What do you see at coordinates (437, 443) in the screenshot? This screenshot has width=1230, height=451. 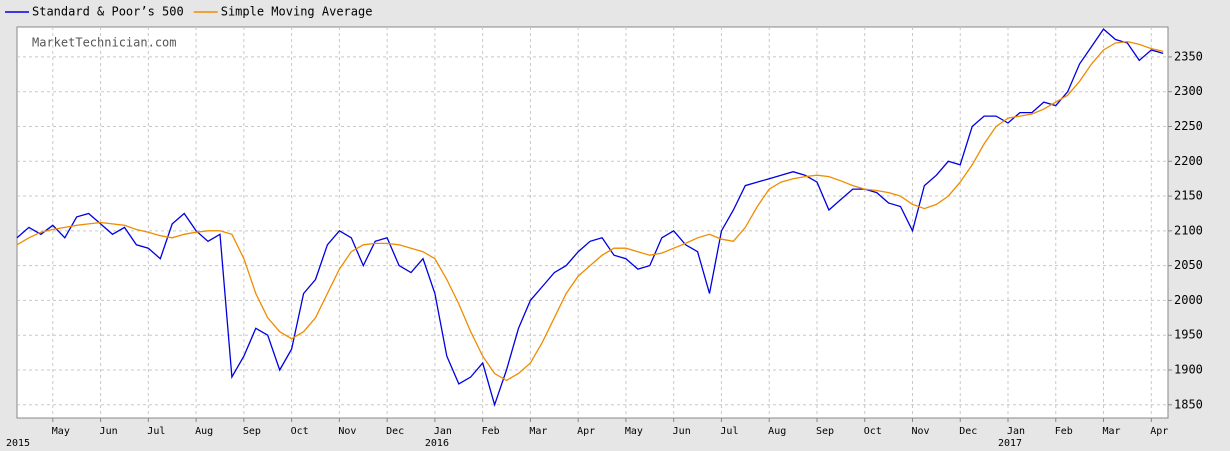 I see `year-label: 2016` at bounding box center [437, 443].